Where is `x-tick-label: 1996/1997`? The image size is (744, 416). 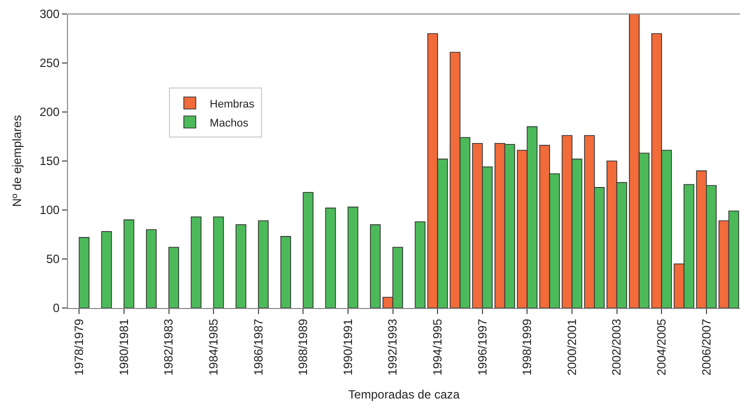 x-tick-label: 1996/1997 is located at coordinates (482, 347).